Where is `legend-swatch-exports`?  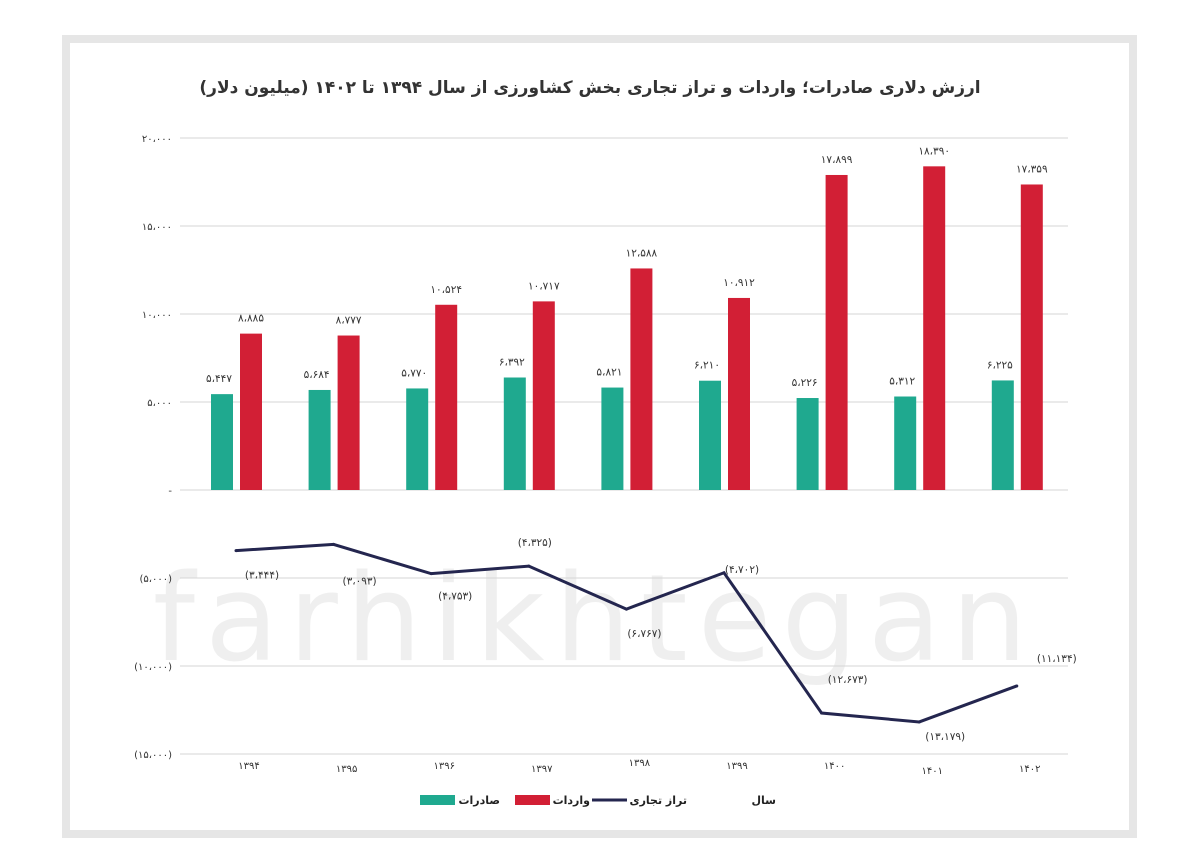 legend-swatch-exports is located at coordinates (437, 800).